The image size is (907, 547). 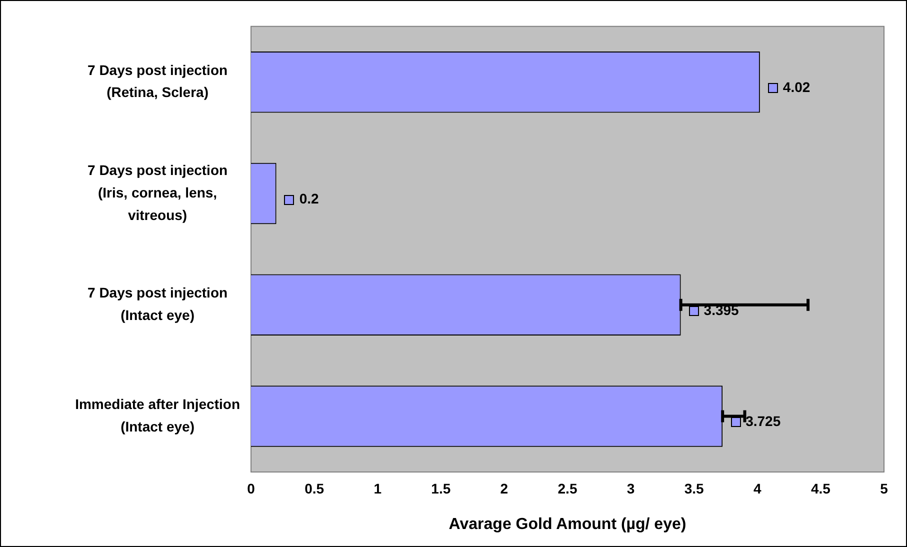 I want to click on x-tick-label: 2, so click(x=504, y=488).